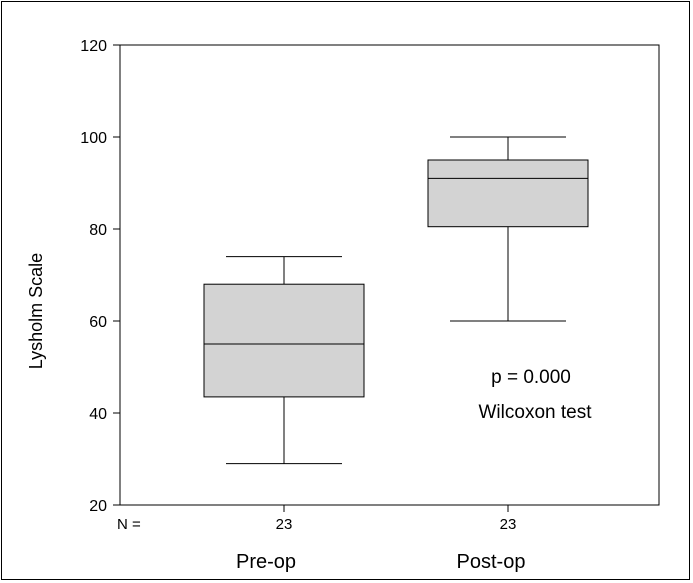  What do you see at coordinates (98, 414) in the screenshot?
I see `y-tick-label: 40` at bounding box center [98, 414].